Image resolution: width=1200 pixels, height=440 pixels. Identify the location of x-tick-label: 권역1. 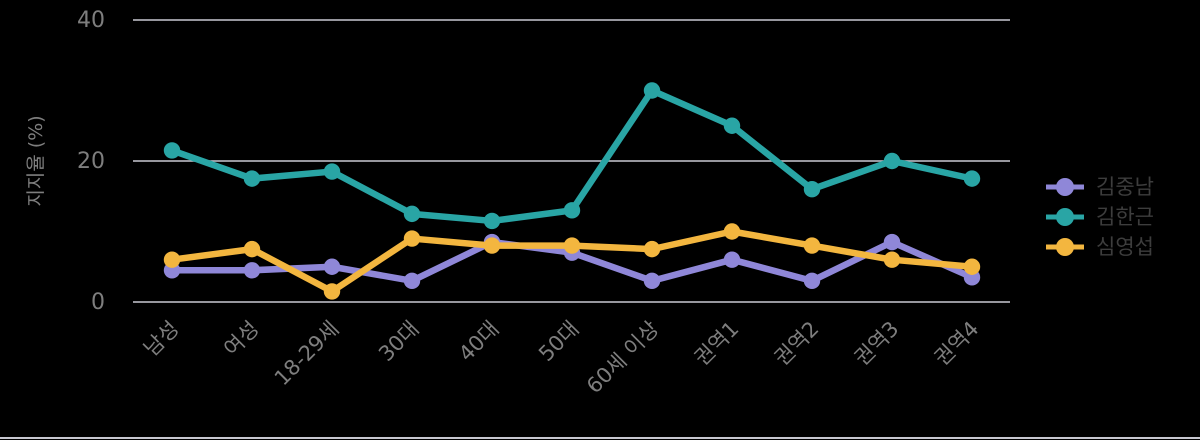
(717, 344).